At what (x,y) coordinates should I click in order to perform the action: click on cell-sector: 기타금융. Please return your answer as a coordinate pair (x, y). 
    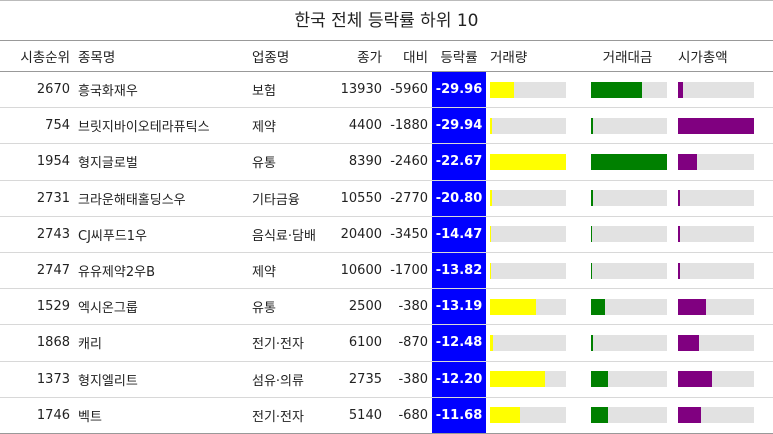
    Looking at the image, I should click on (288, 198).